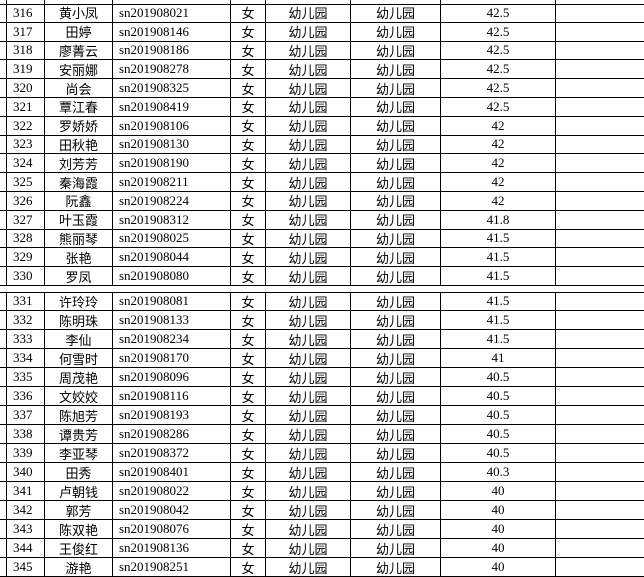  I want to click on row-number-cell: 322, so click(25, 125).